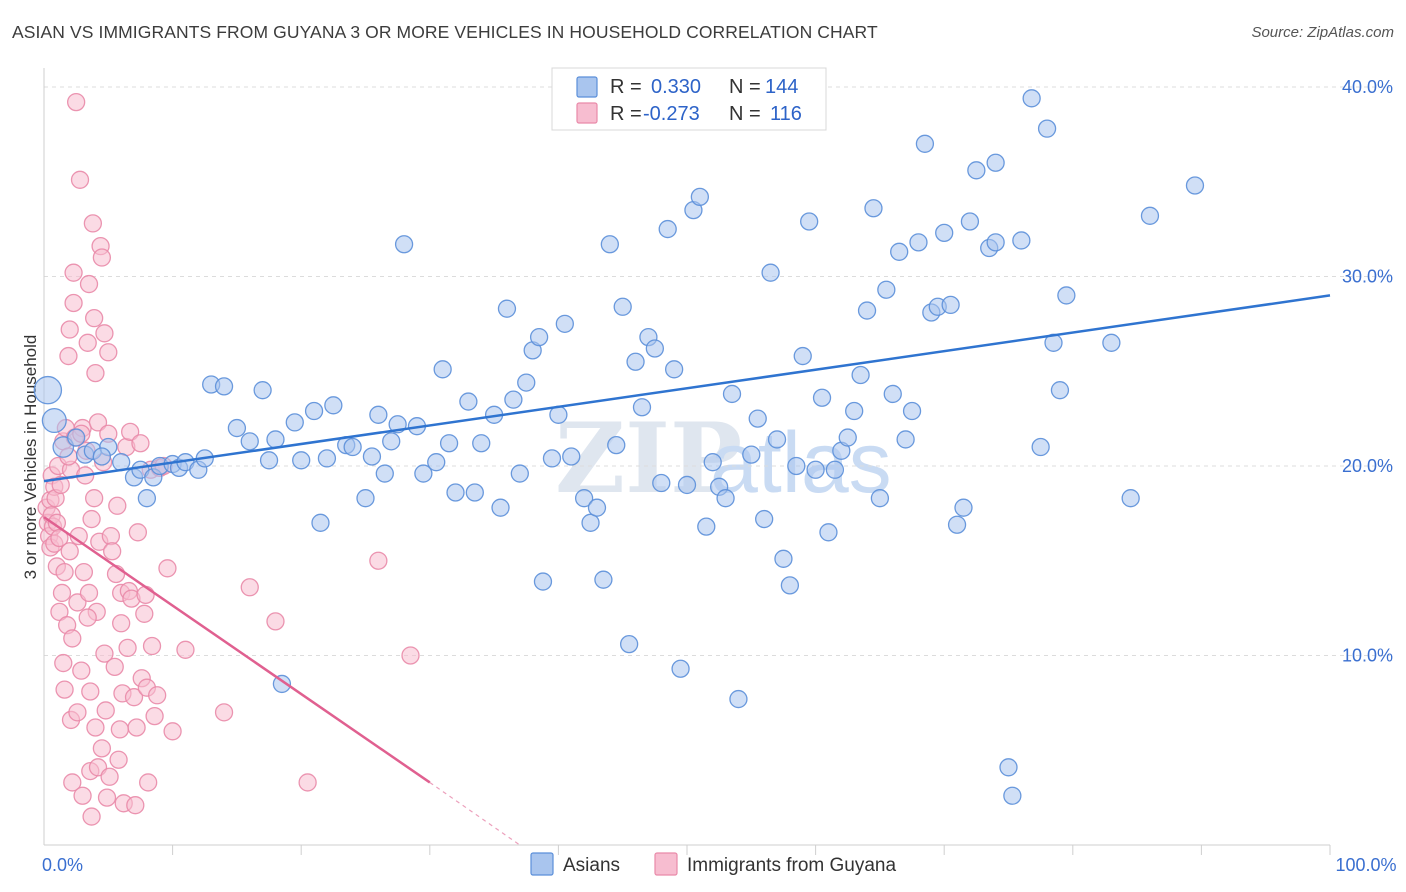  What do you see at coordinates (745, 114) in the screenshot?
I see `legend-n-label: N =` at bounding box center [745, 114].